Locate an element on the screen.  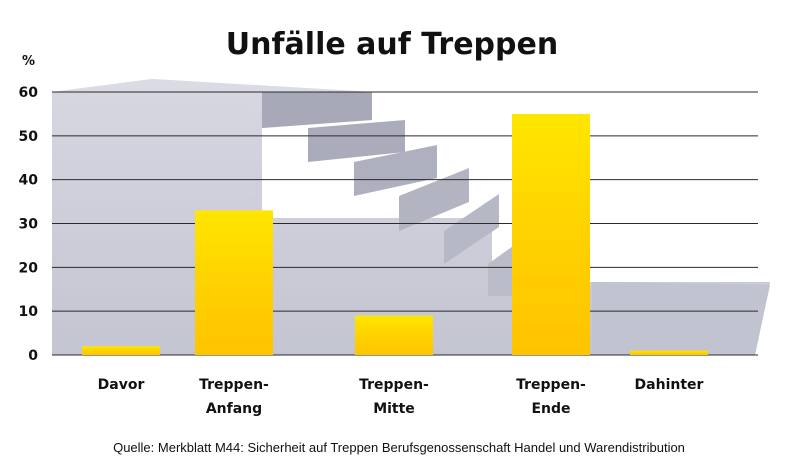
y-tick-label: 0 is located at coordinates (33, 356).